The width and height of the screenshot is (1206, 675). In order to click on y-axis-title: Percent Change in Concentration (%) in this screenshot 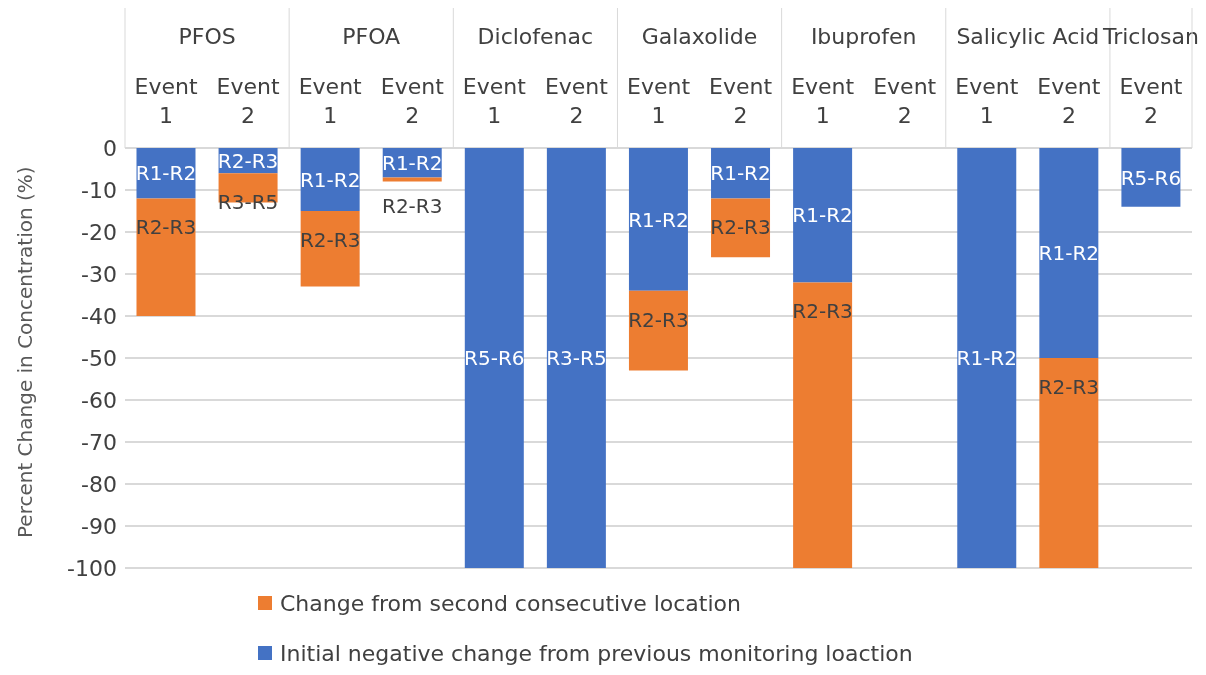, I will do `click(25, 352)`.